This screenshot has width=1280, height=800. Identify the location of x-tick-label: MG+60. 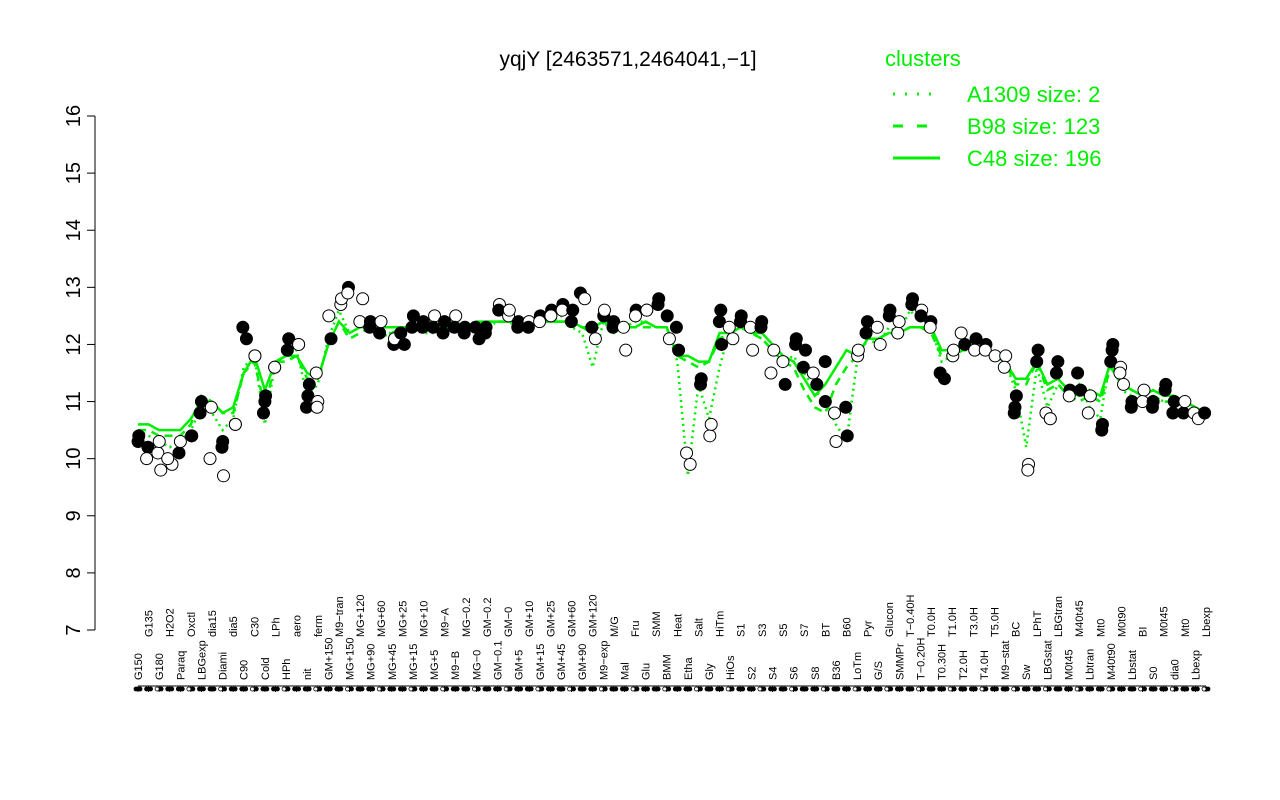
(382, 619).